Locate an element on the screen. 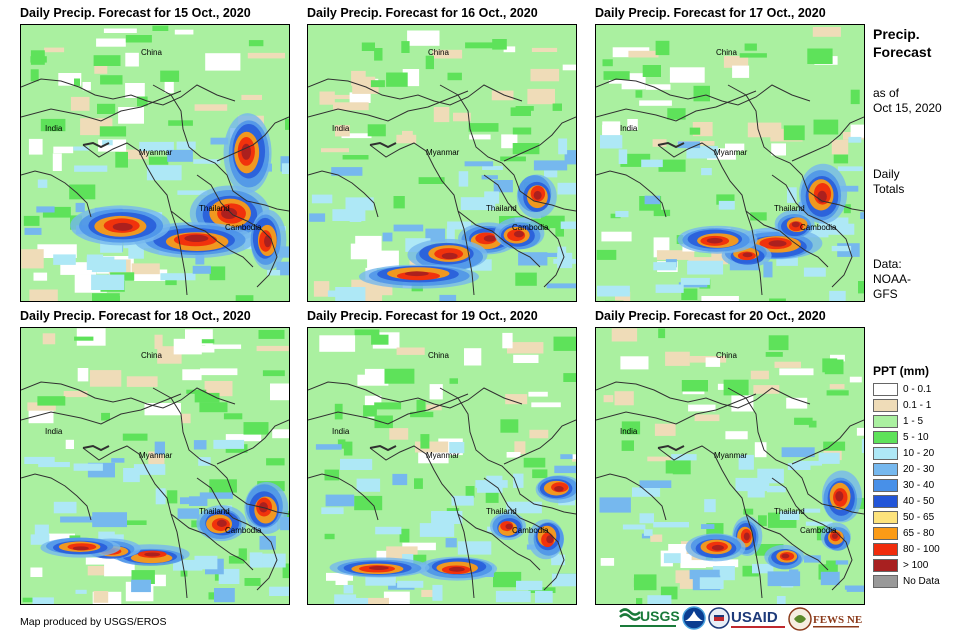 Image resolution: width=967 pixels, height=639 pixels. title-line-1: Precip. is located at coordinates (896, 34).